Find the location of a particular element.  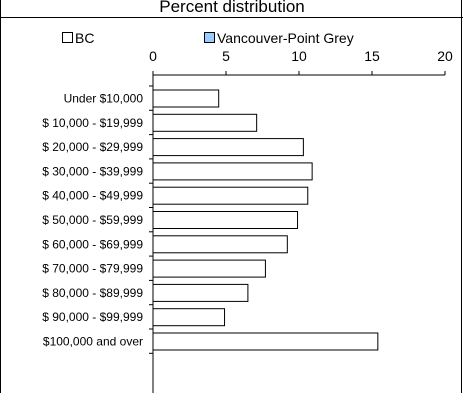

category-label: $100,000 and over is located at coordinates (93, 342).